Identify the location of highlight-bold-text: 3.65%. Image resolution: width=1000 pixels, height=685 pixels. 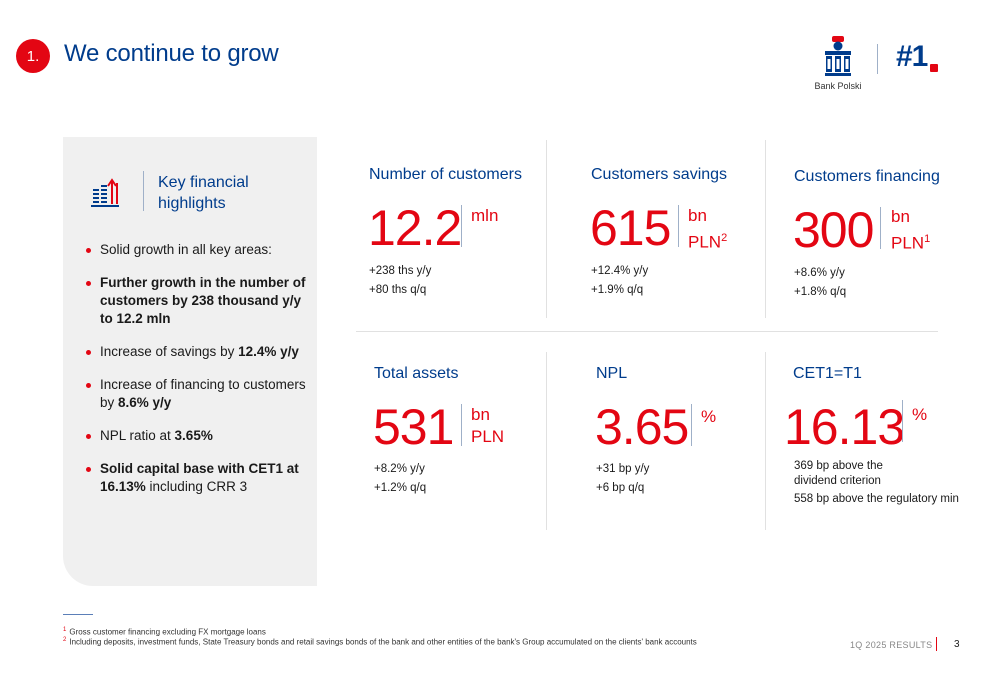
(193, 435).